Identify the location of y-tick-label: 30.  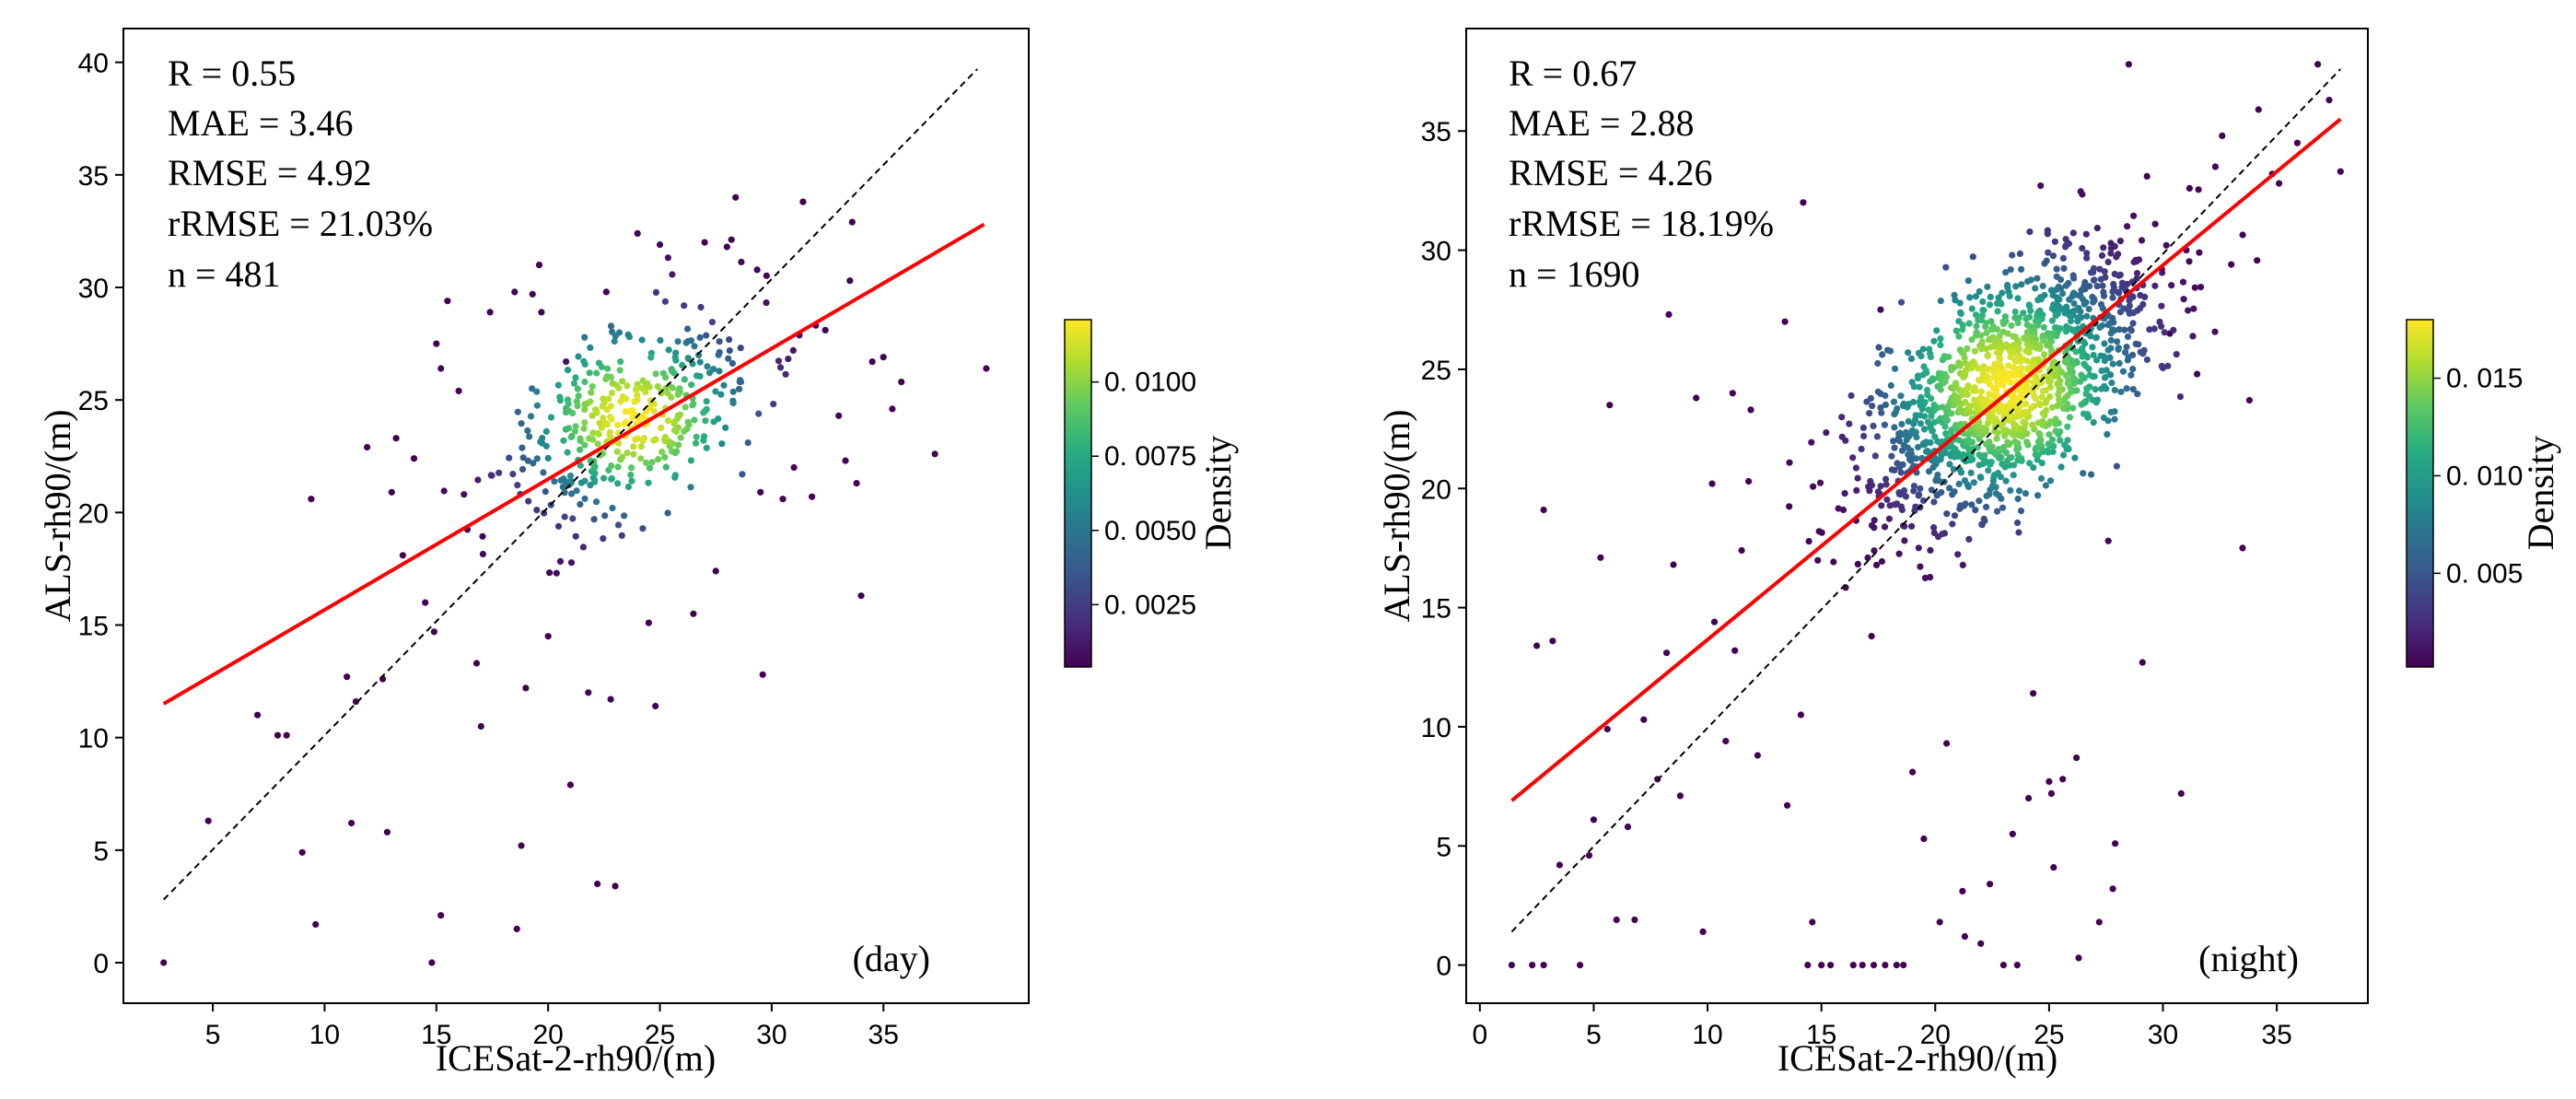
(93, 289).